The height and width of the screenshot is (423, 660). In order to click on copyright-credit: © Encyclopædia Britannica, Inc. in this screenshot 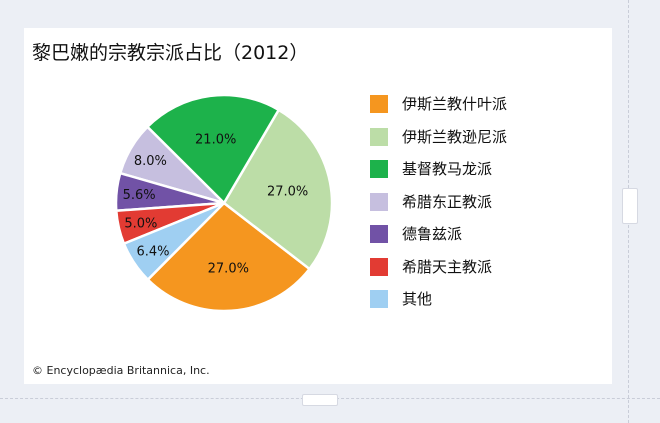, I will do `click(121, 370)`.